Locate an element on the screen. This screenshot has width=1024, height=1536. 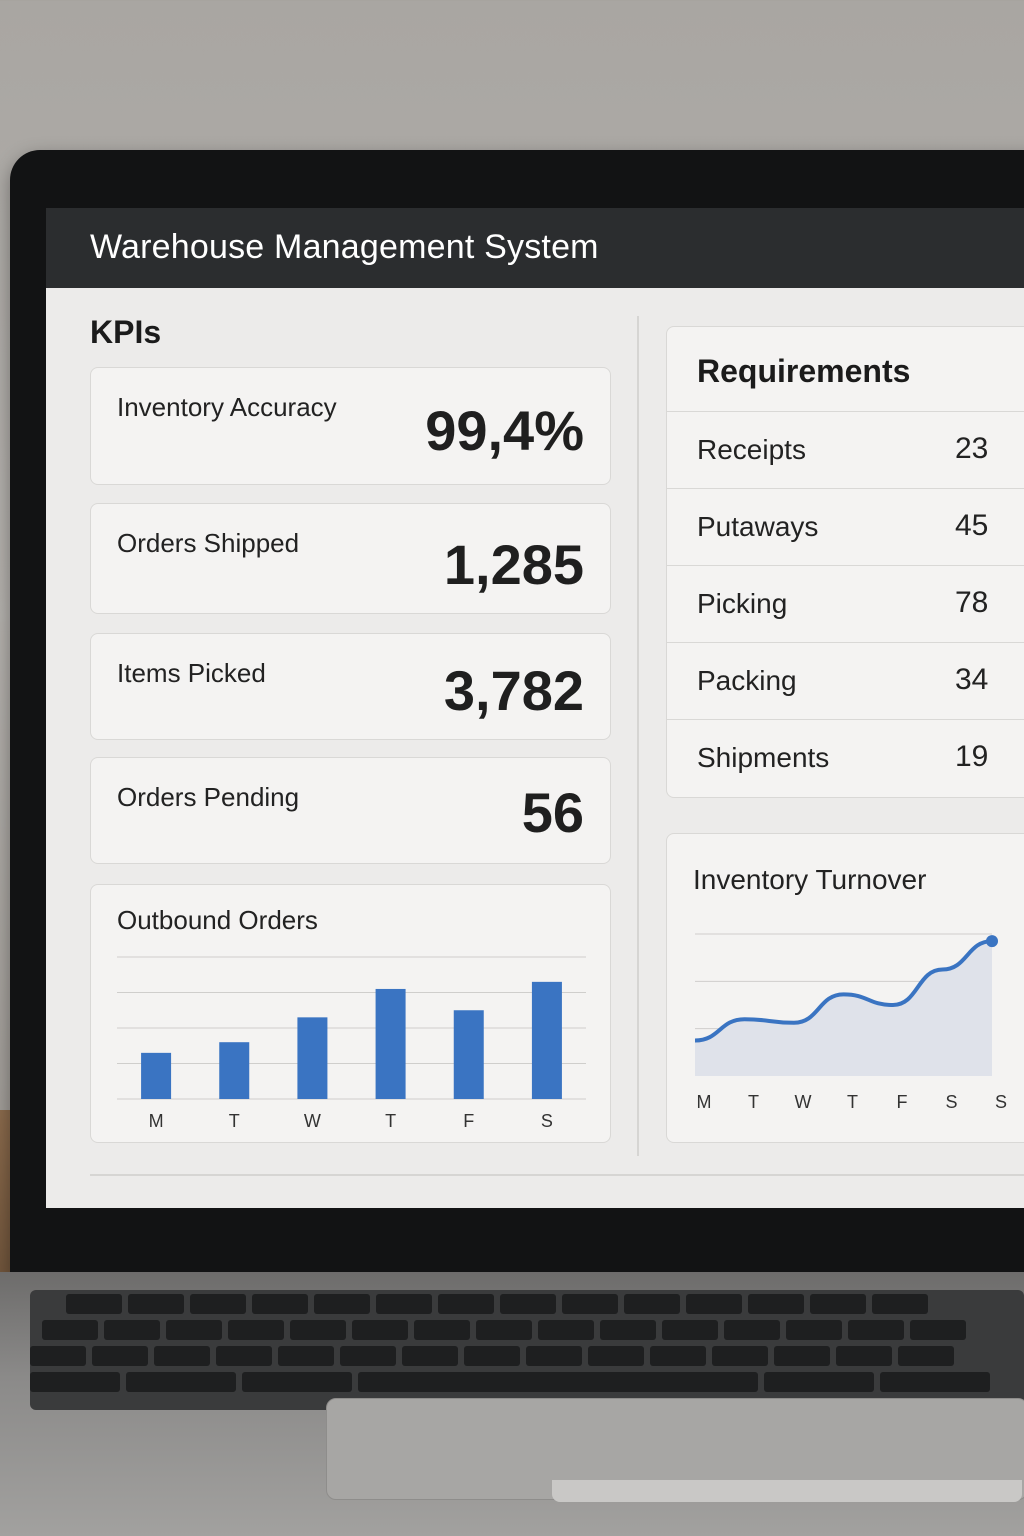
inventory-turnover-title: Inventory Turnover is located at coordinates (810, 879).